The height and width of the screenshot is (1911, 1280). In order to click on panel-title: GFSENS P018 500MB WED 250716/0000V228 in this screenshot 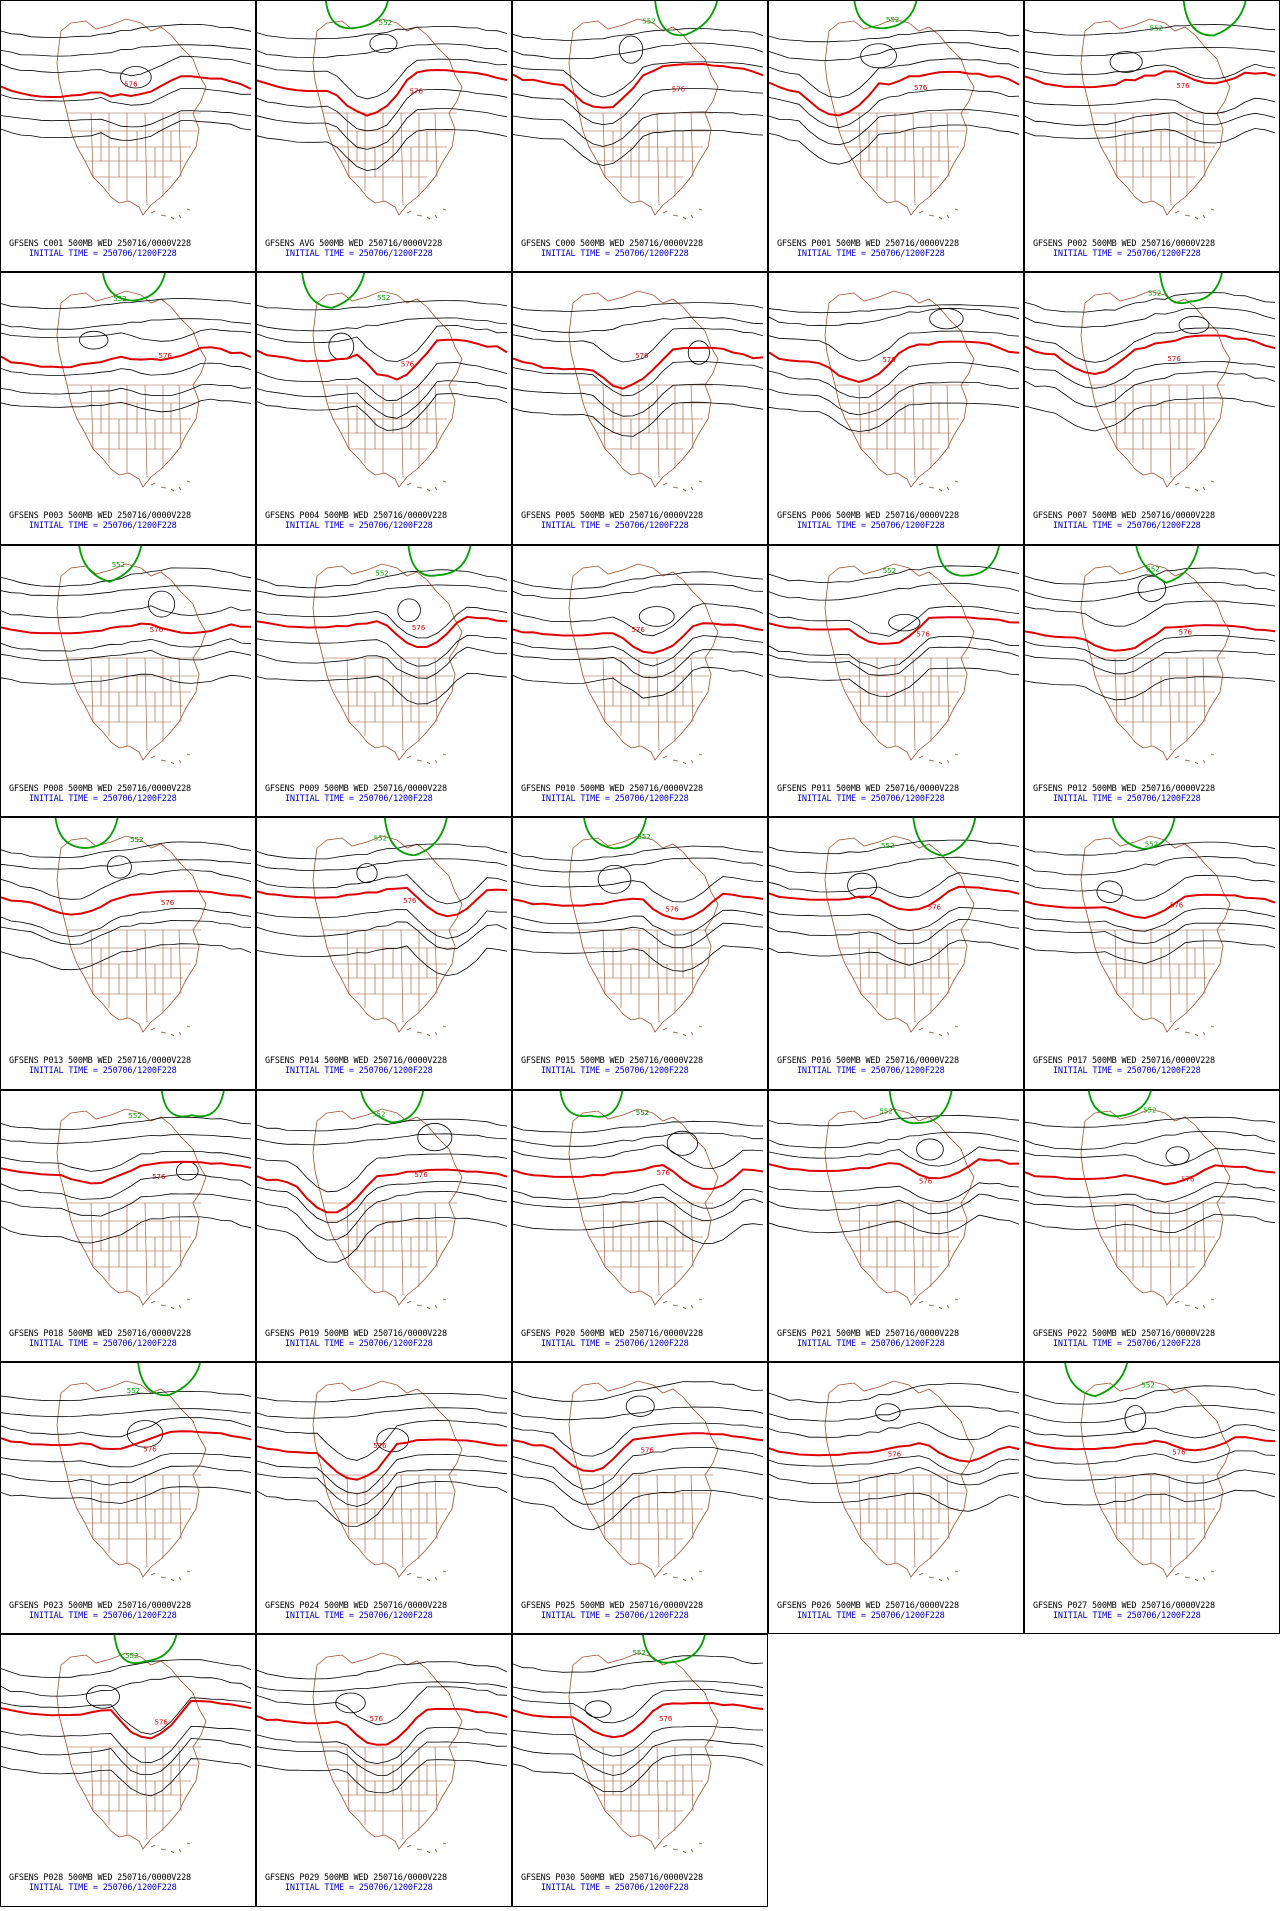, I will do `click(100, 1334)`.